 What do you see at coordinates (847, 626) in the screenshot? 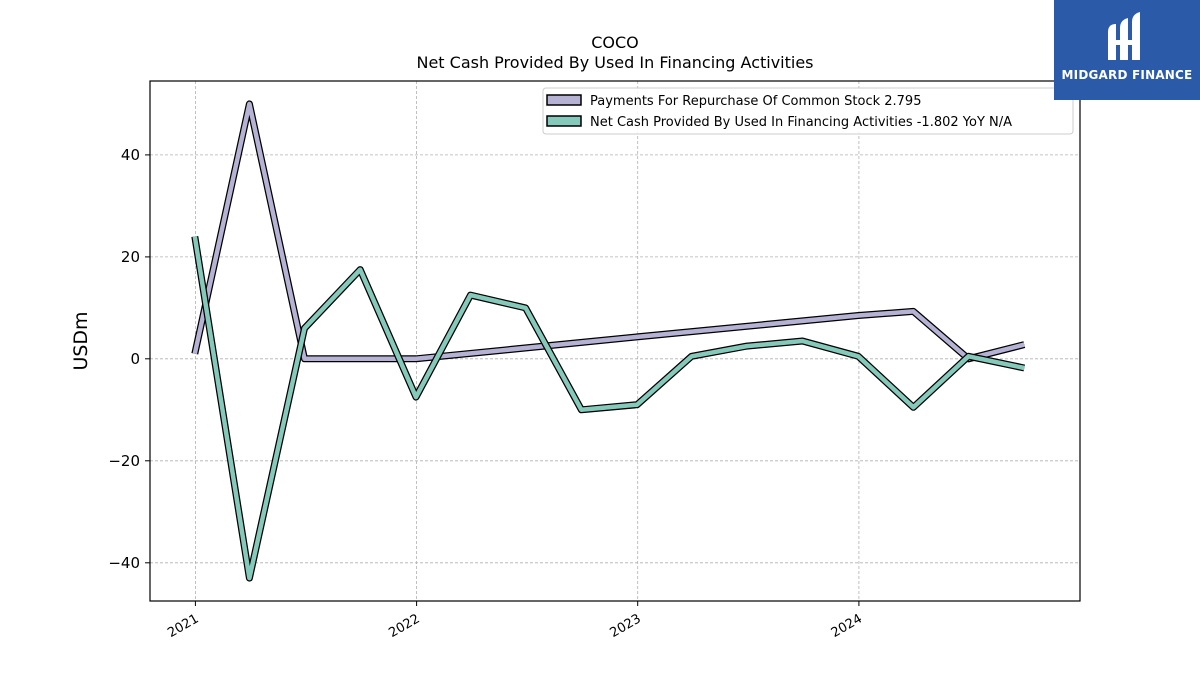
I see `x-tick-label: 2024` at bounding box center [847, 626].